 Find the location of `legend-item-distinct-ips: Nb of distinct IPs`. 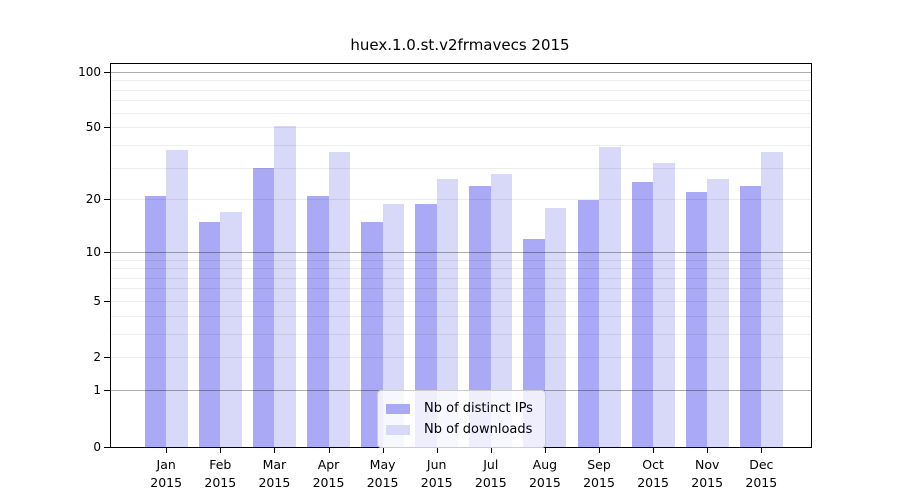

legend-item-distinct-ips: Nb of distinct IPs is located at coordinates (459, 408).